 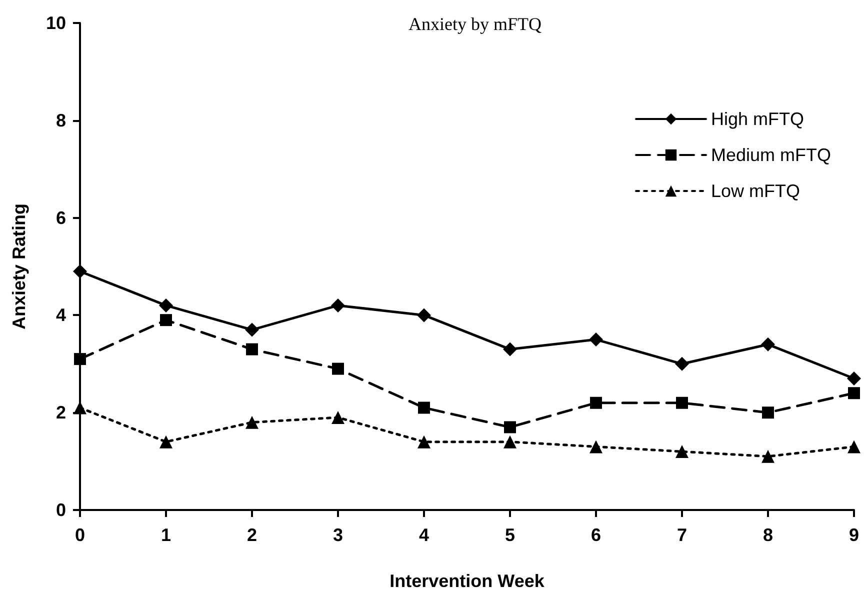 What do you see at coordinates (771, 155) in the screenshot?
I see `legend-label: Medium mFTQ` at bounding box center [771, 155].